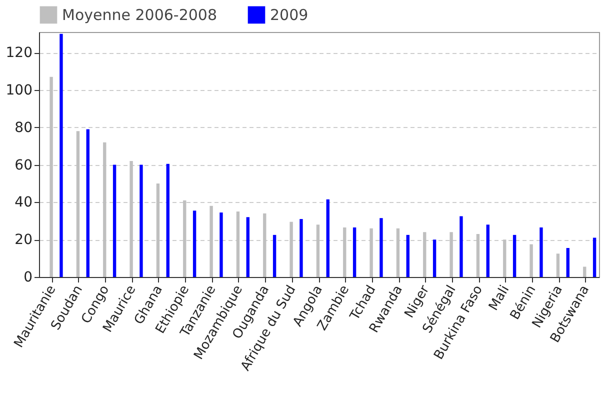 This screenshot has width=615, height=419. What do you see at coordinates (19, 90) in the screenshot?
I see `y-tick-label: 100` at bounding box center [19, 90].